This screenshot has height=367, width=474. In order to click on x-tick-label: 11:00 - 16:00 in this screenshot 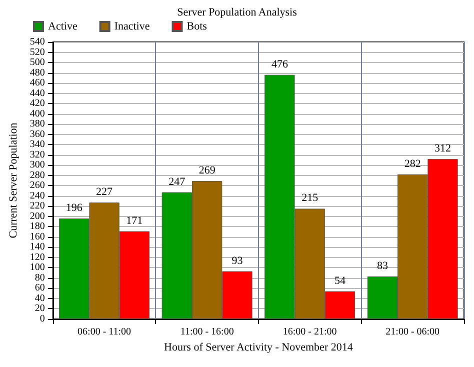, I will do `click(207, 332)`.